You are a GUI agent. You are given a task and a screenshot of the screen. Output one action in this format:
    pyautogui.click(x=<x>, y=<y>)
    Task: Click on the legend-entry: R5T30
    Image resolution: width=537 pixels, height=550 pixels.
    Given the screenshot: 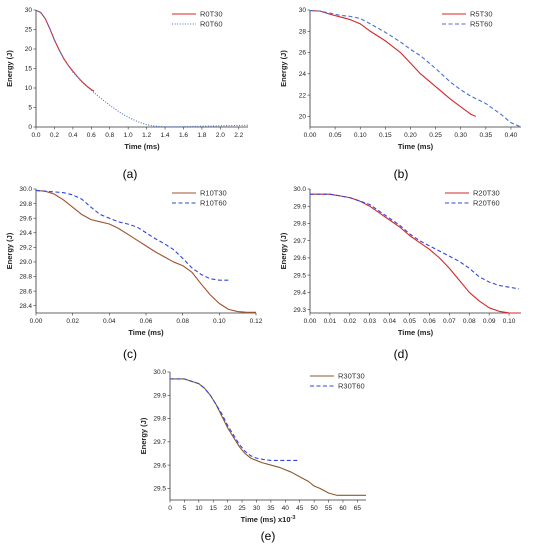 What is the action you would take?
    pyautogui.click(x=481, y=14)
    